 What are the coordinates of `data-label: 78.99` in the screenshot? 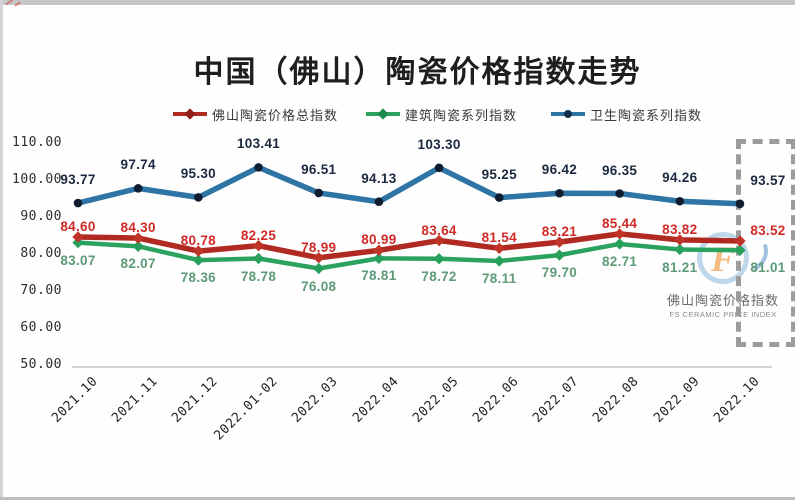 It's located at (319, 247).